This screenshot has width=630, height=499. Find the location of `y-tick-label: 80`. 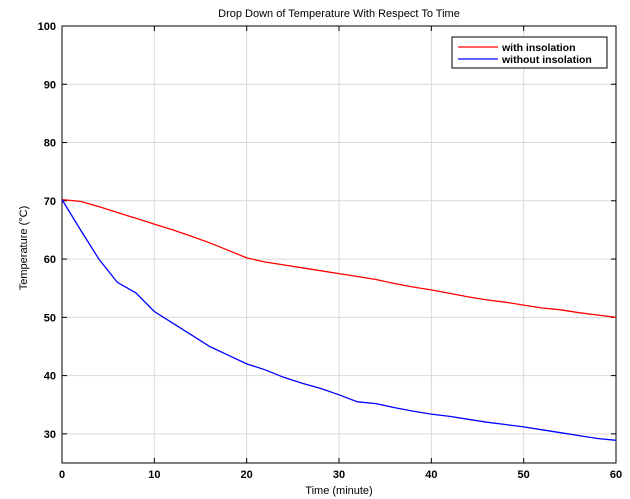

y-tick-label: 80 is located at coordinates (50, 144).